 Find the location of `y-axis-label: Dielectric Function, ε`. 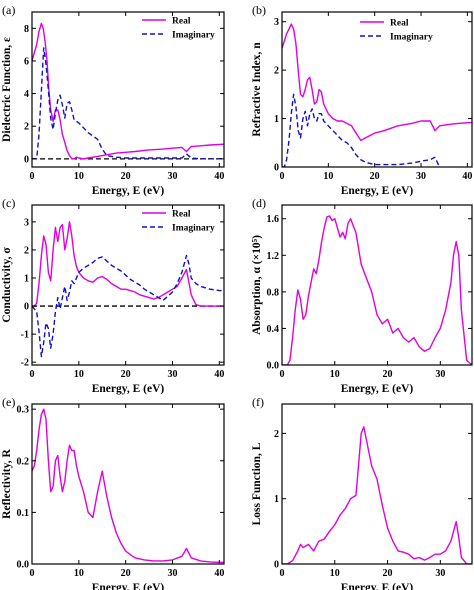

y-axis-label: Dielectric Function, ε is located at coordinates (7, 89).